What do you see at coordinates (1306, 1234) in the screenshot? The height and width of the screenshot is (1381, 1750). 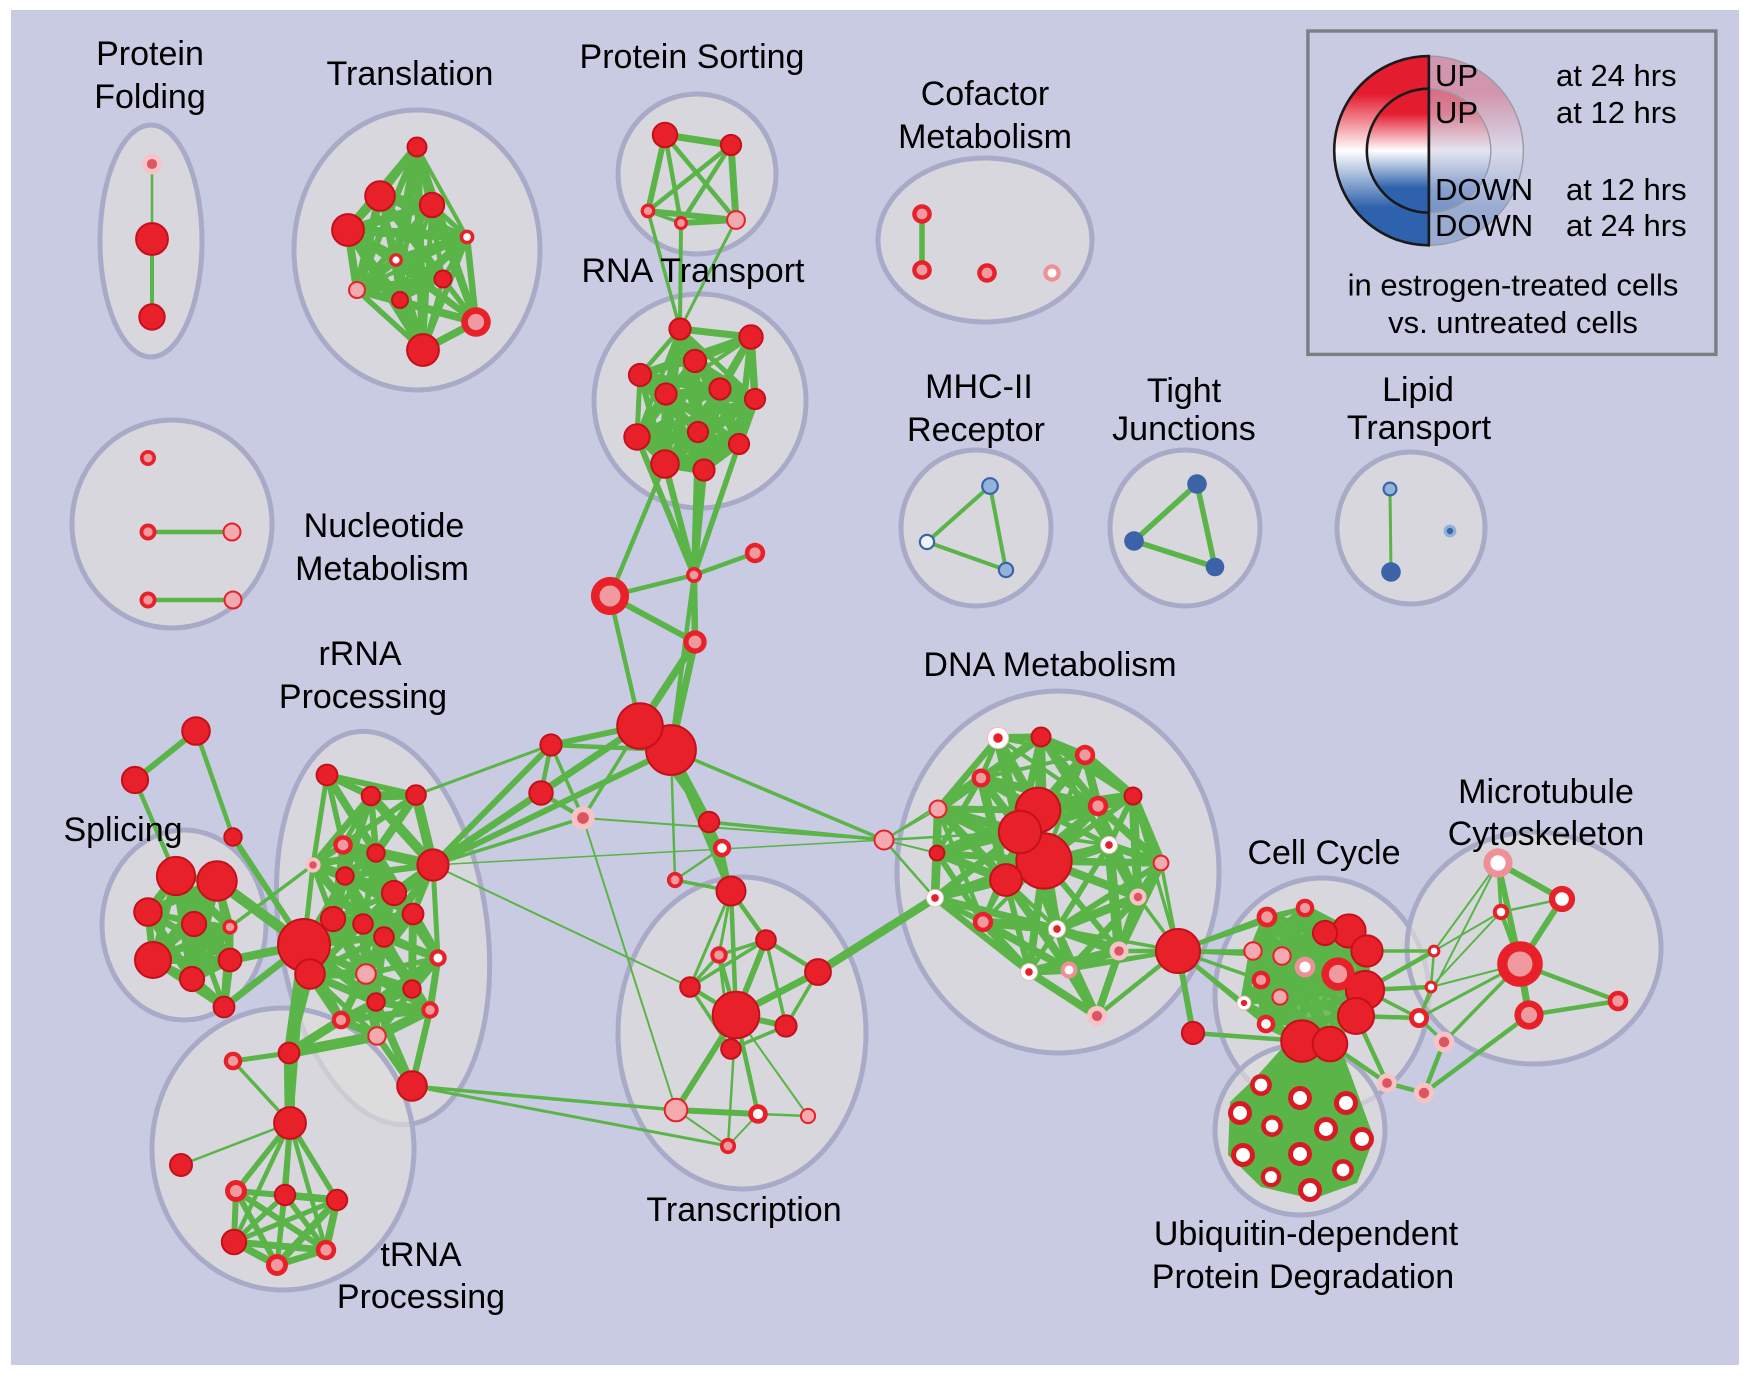 I see `svg-text: Ubiquitin-dependent` at bounding box center [1306, 1234].